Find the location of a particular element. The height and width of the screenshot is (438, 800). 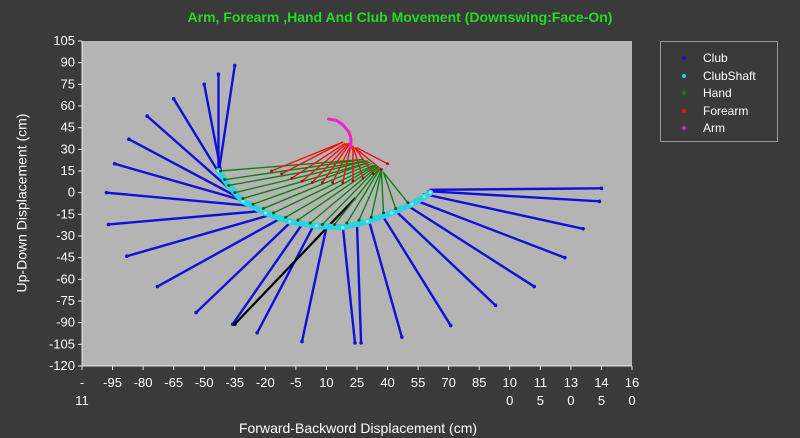

y-tick-label: -120 is located at coordinates (62, 365).